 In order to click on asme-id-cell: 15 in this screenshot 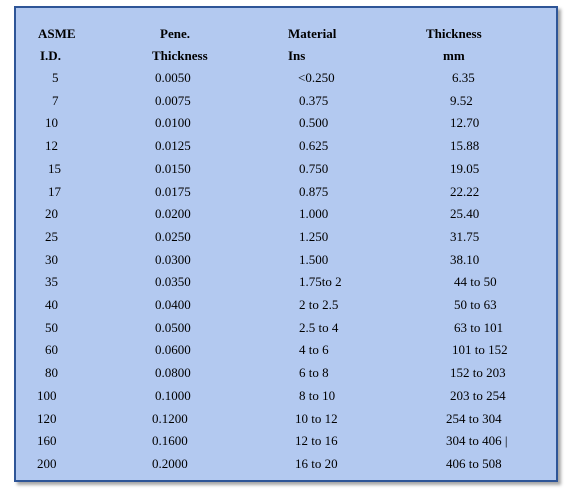, I will do `click(54, 168)`.